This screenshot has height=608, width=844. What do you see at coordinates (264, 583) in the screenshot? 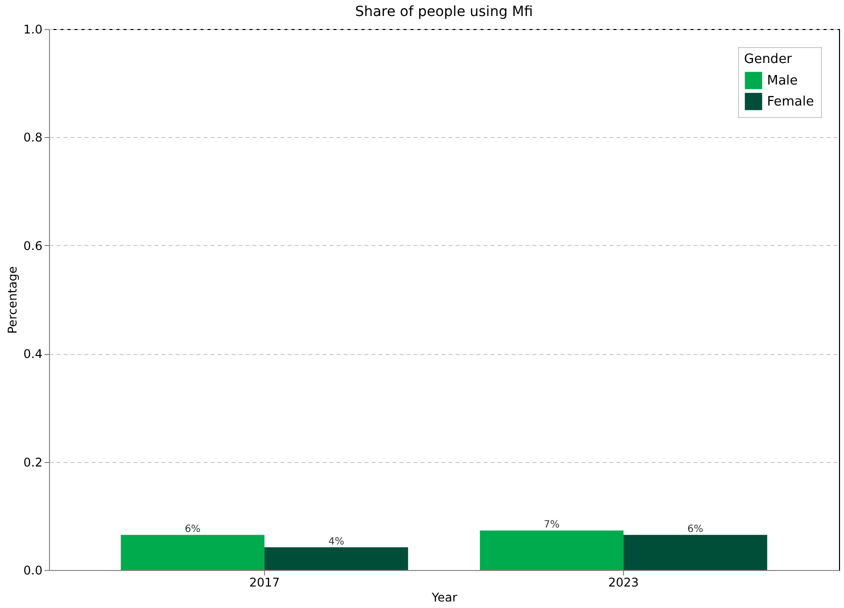
I see `x-tick-label: 2017` at bounding box center [264, 583].